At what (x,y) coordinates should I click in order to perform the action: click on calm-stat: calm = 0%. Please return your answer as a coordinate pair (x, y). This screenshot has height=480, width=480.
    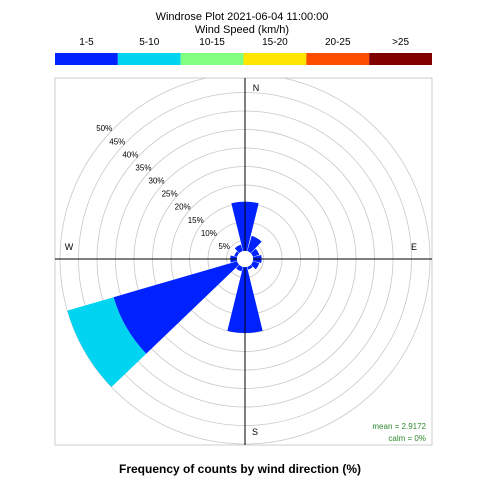
    Looking at the image, I should click on (407, 438).